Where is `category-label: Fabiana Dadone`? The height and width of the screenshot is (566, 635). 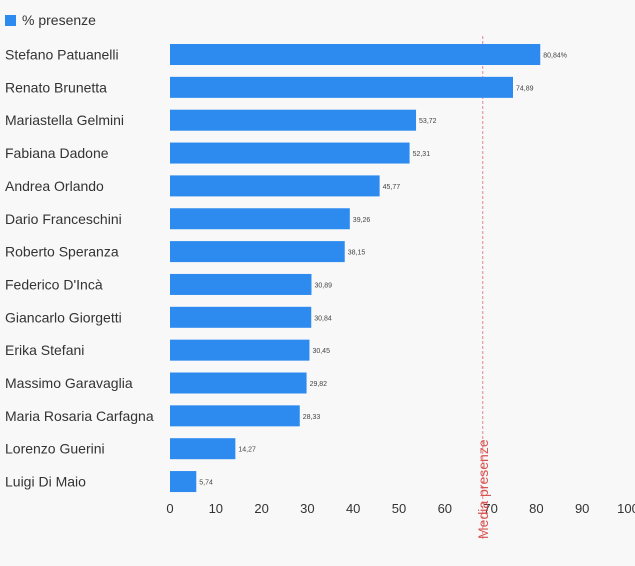
category-label: Fabiana Dadone is located at coordinates (57, 153).